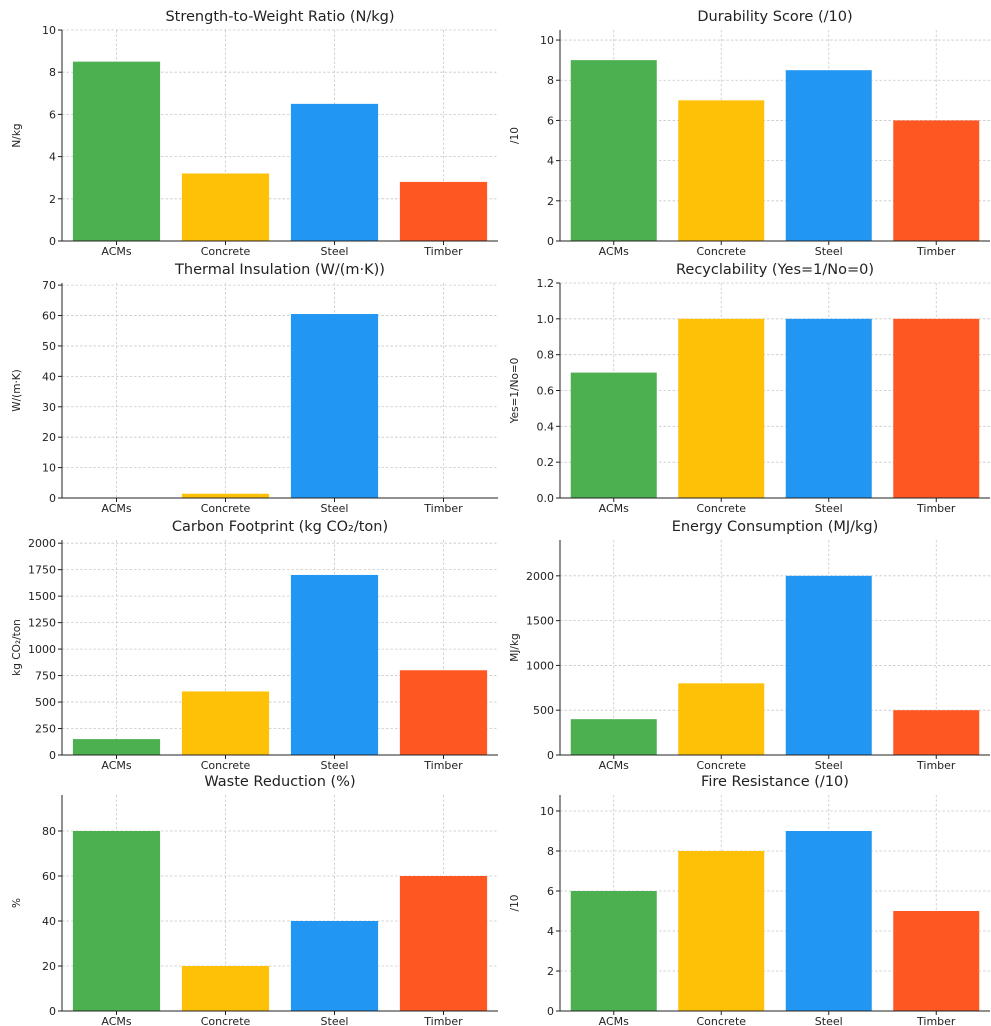  Describe the element at coordinates (540, 621) in the screenshot. I see `y-tick-label: 1500` at that location.